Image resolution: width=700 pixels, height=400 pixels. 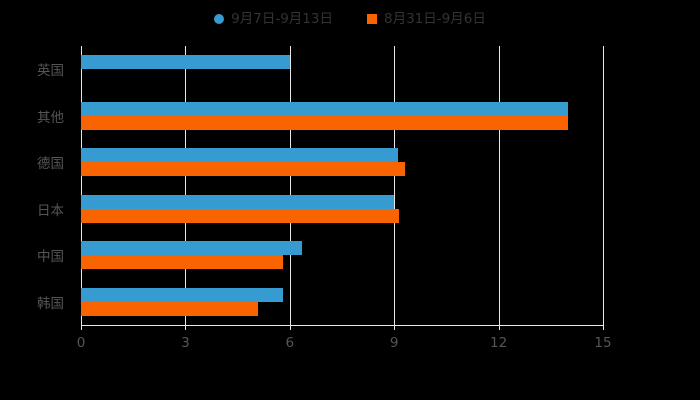 I want to click on x-axis-line, so click(x=342, y=325).